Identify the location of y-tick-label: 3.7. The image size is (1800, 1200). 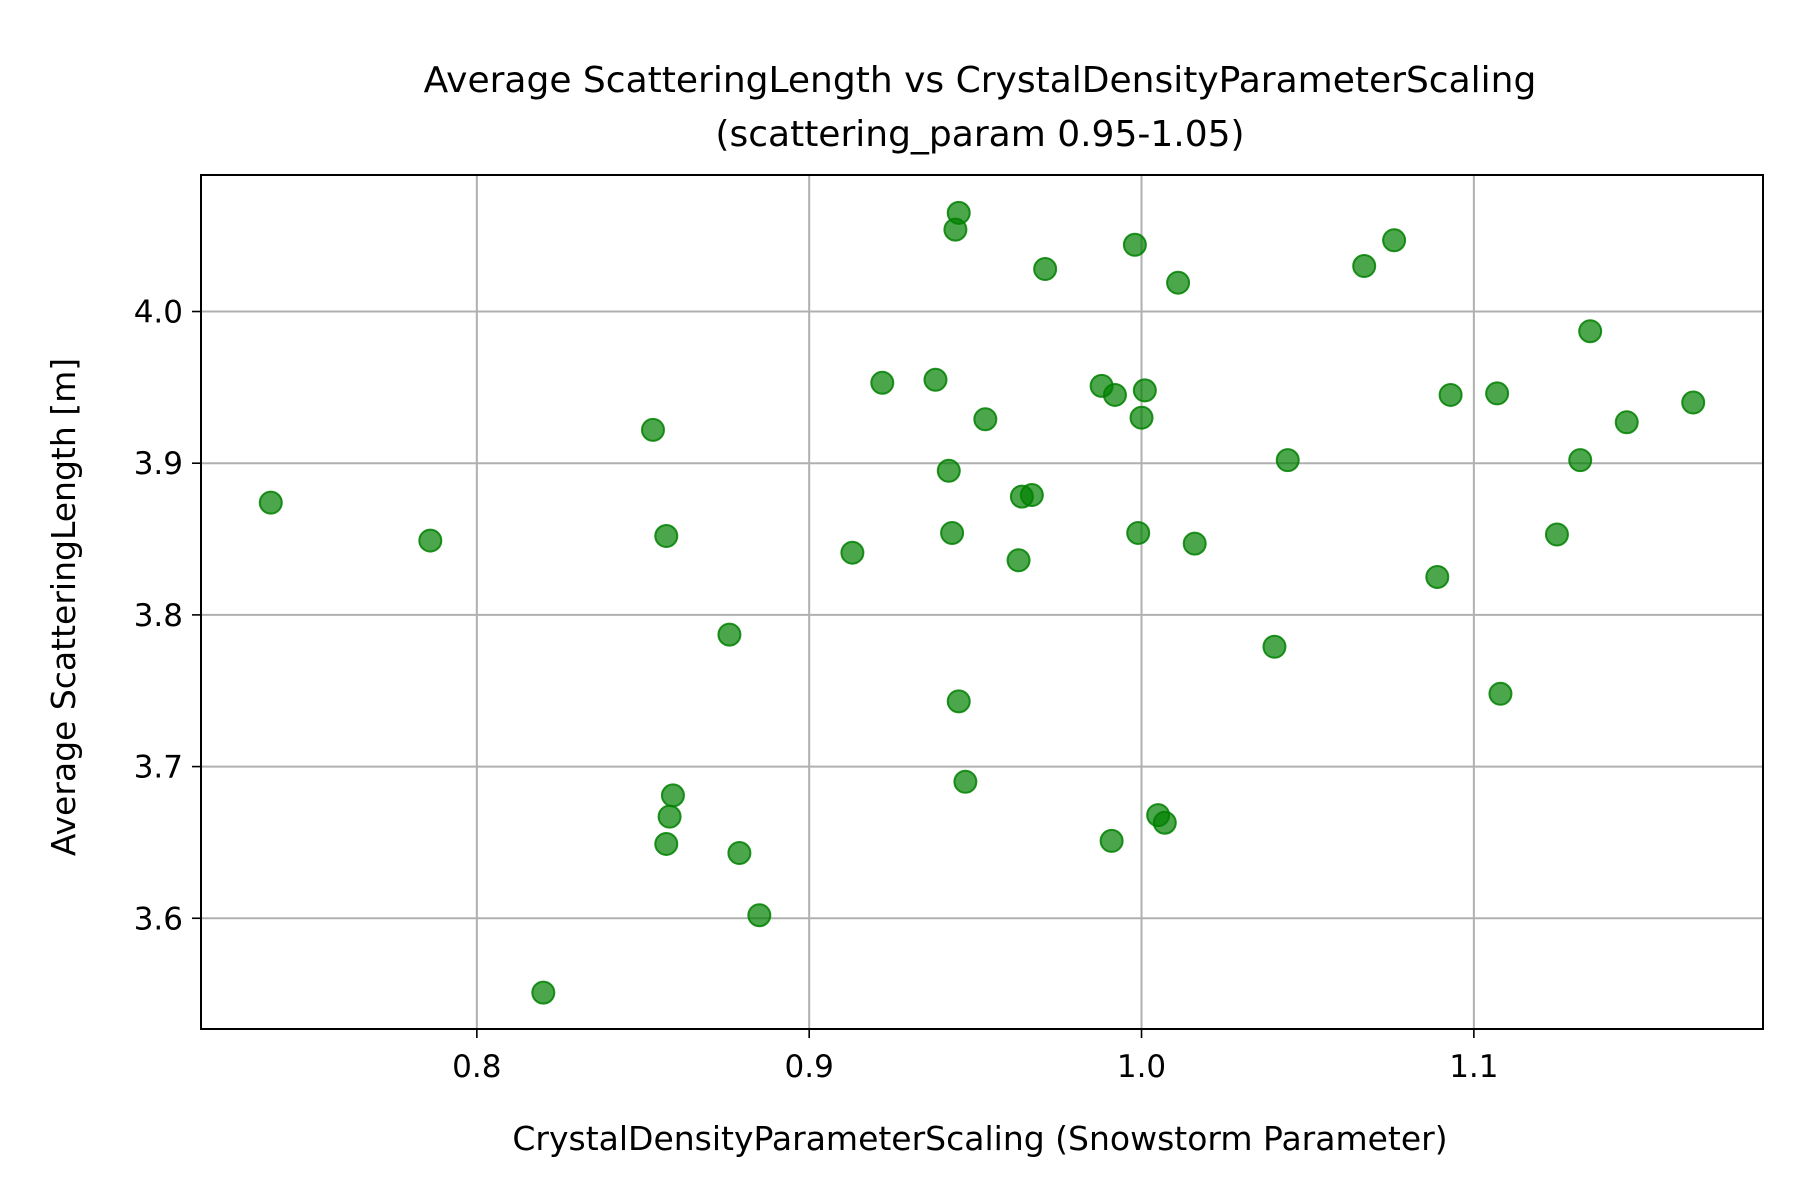
(158, 768).